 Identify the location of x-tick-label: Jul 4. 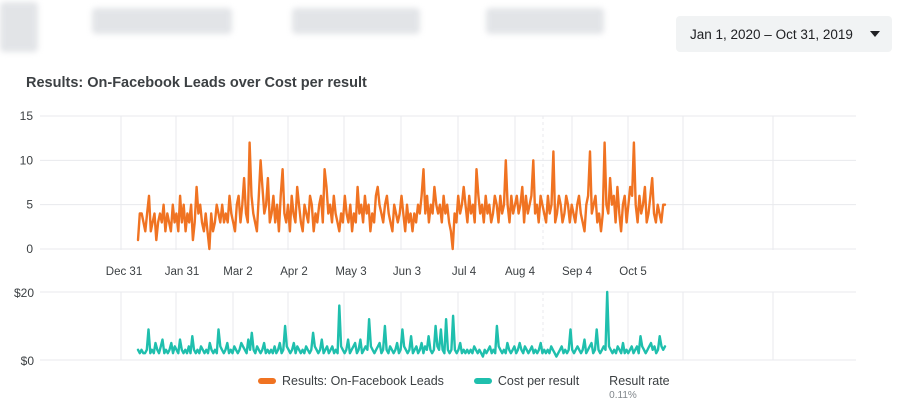
(464, 272).